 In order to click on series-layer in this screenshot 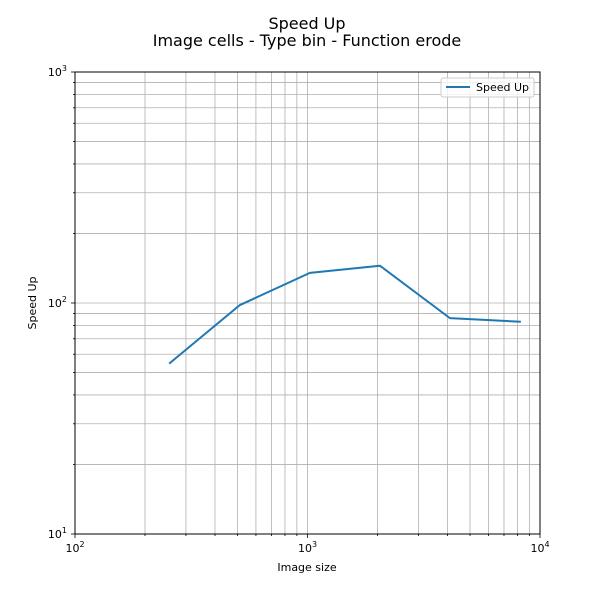, I will do `click(344, 314)`.